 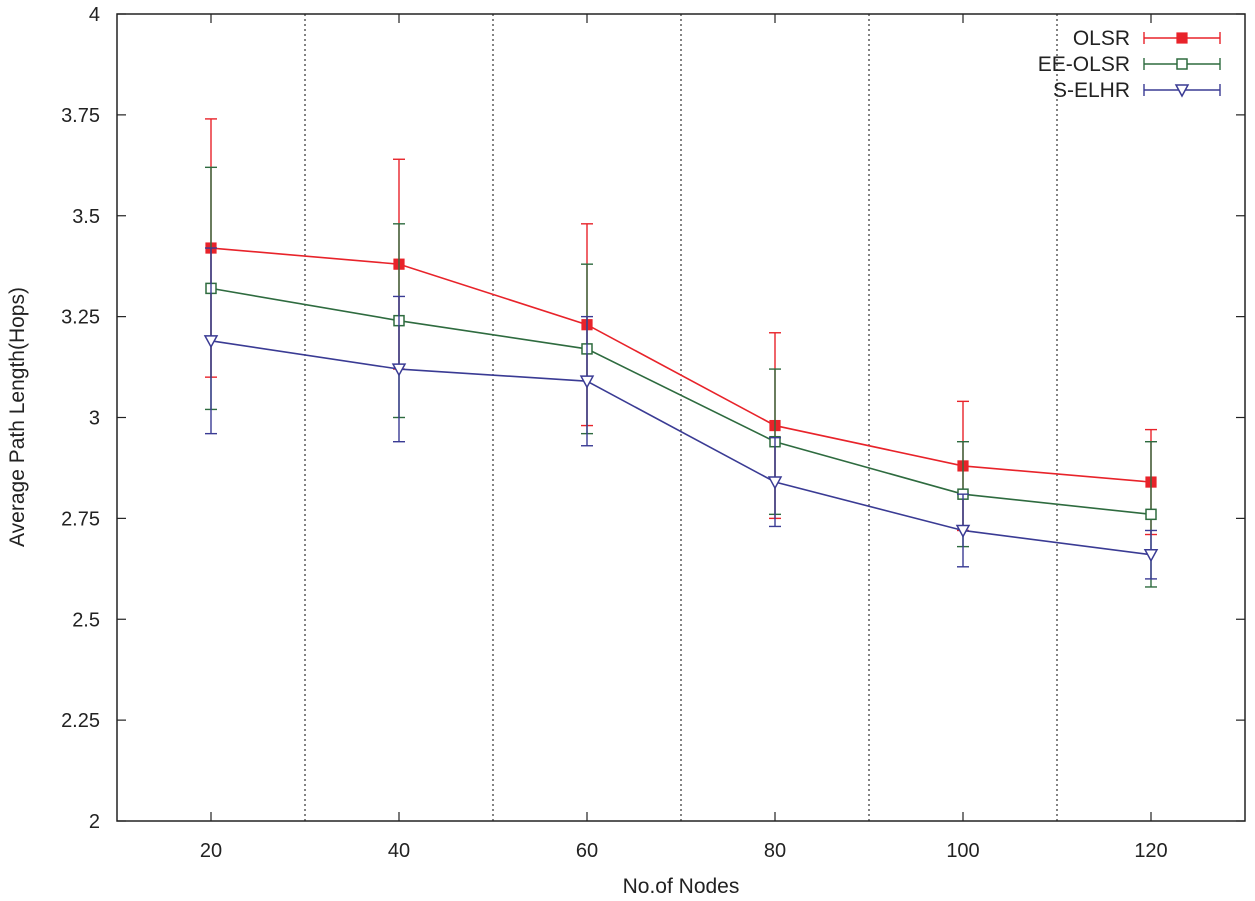 What do you see at coordinates (1084, 64) in the screenshot?
I see `legend-label: EE-OLSR` at bounding box center [1084, 64].